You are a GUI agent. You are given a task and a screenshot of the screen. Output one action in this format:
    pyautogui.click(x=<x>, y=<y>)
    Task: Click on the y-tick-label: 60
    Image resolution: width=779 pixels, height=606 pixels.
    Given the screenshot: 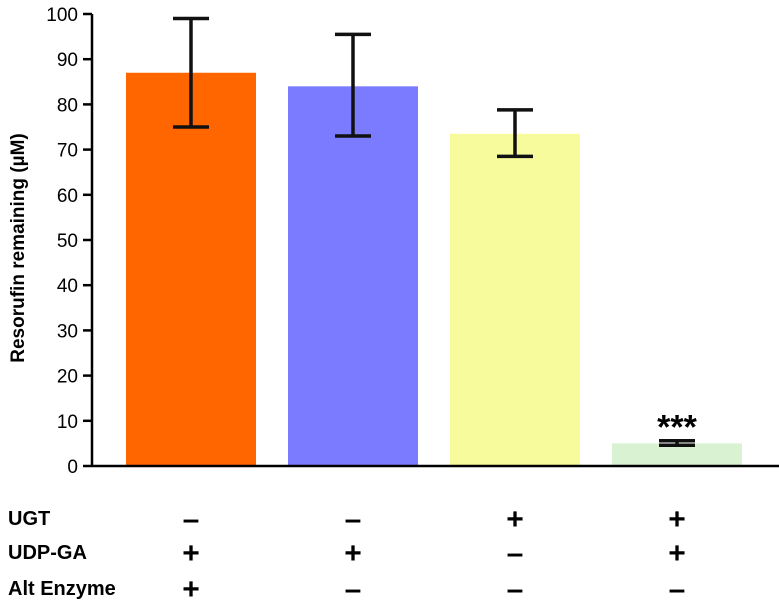 What is the action you would take?
    pyautogui.click(x=67, y=196)
    